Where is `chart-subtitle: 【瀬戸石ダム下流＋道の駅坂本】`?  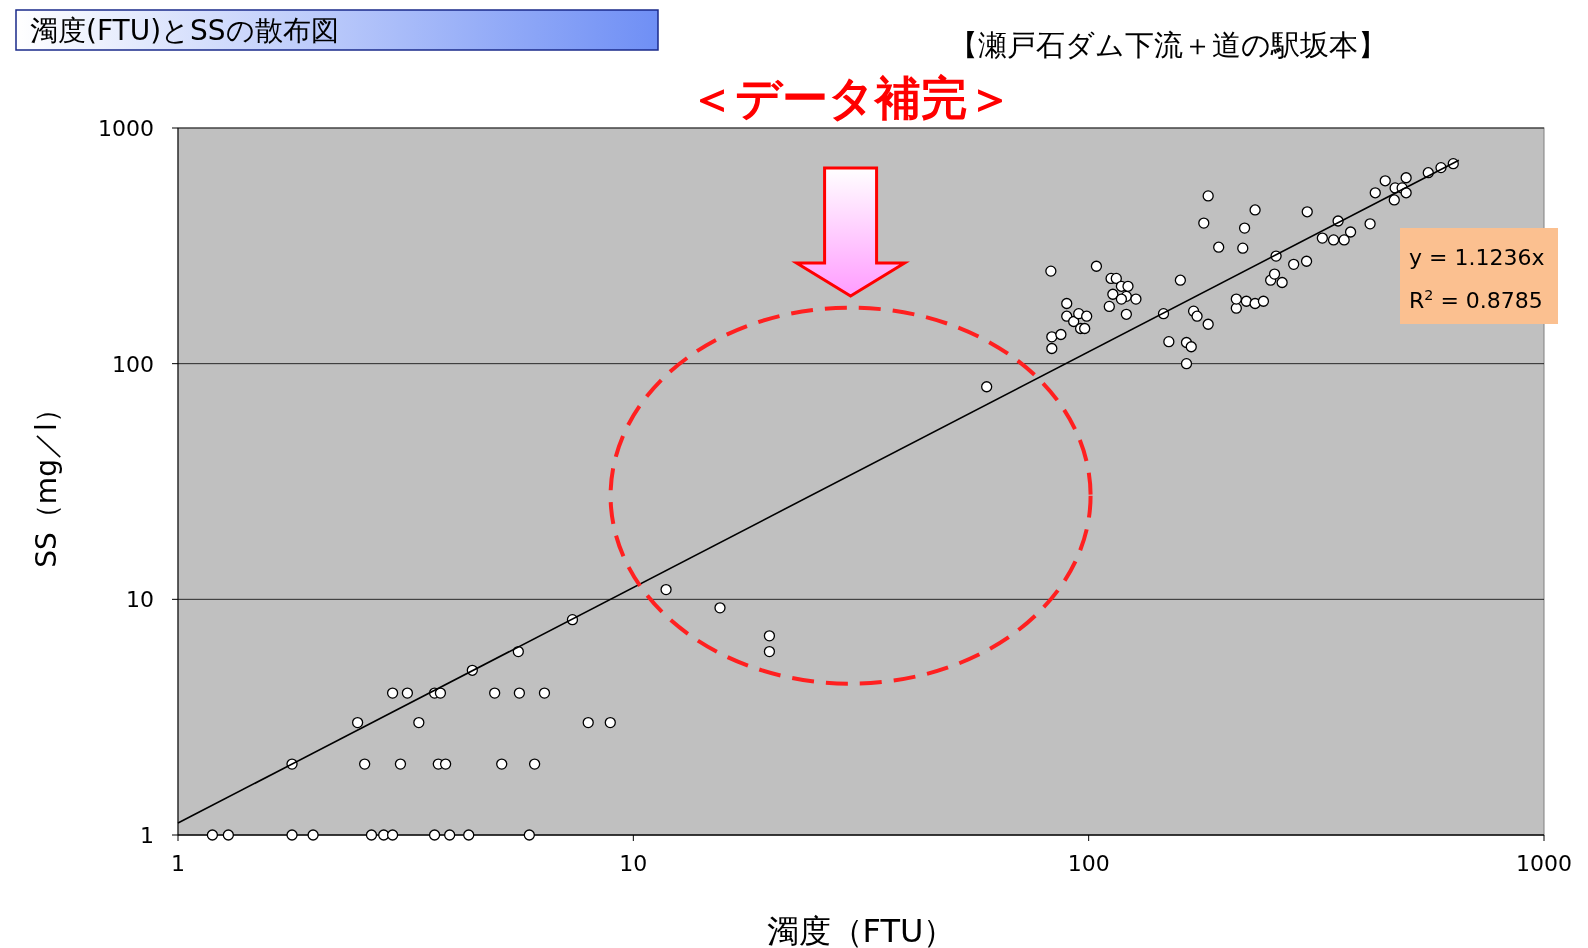
chart-subtitle: 【瀬戸石ダム下流＋道の駅坂本】 is located at coordinates (1168, 45).